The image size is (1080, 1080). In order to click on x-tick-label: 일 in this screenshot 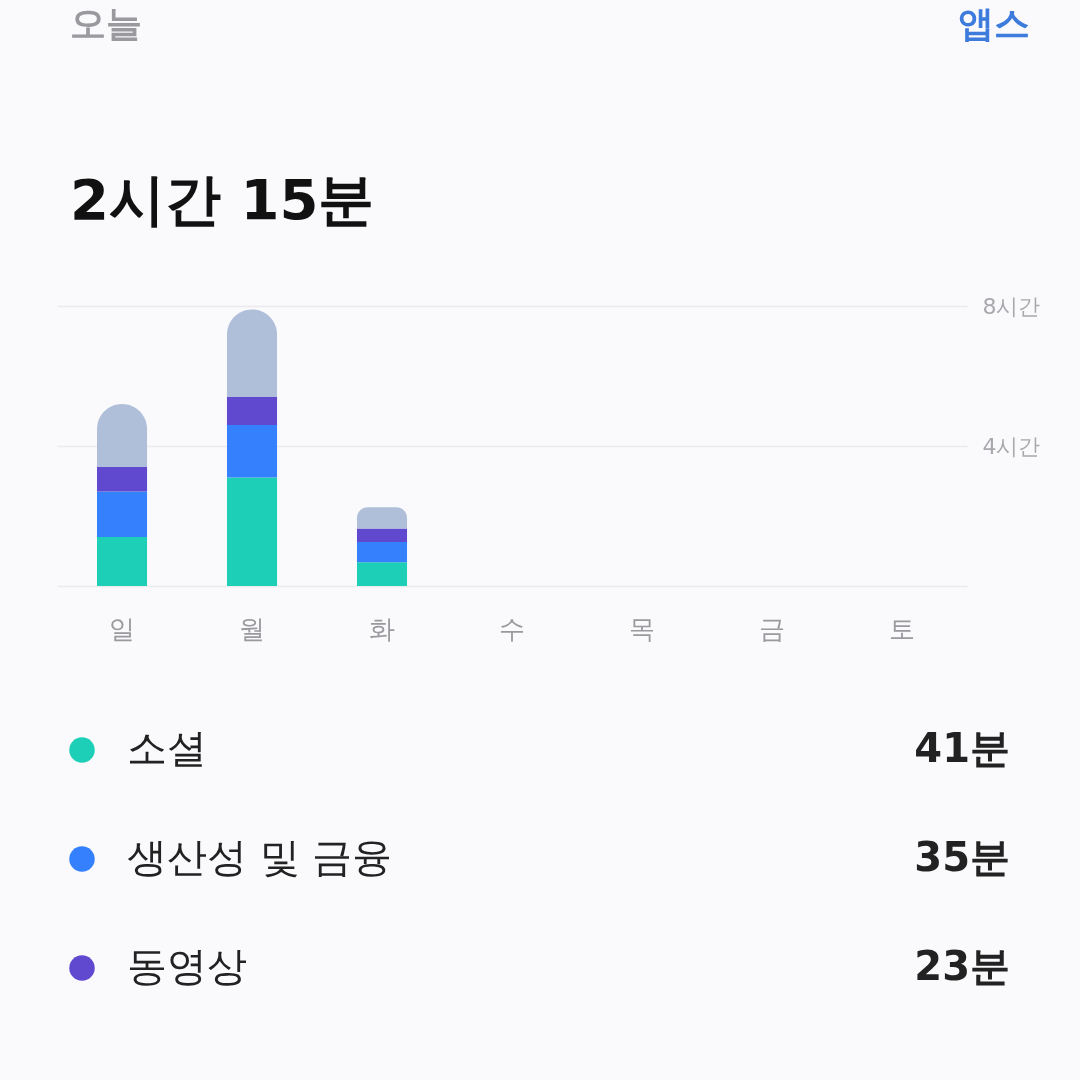, I will do `click(122, 628)`.